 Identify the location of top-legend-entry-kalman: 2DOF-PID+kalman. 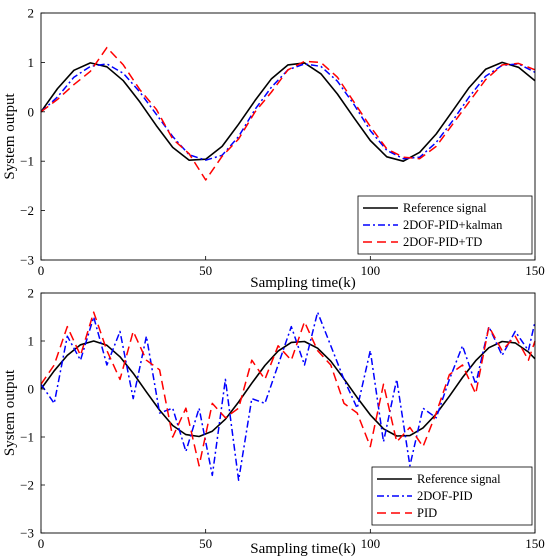
(433, 225).